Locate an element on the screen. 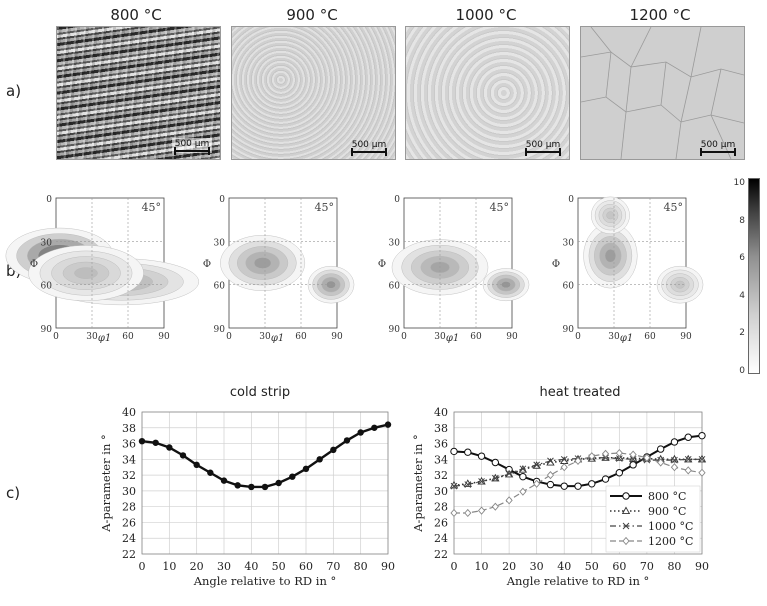  y-tick-label: 28 is located at coordinates (129, 507).